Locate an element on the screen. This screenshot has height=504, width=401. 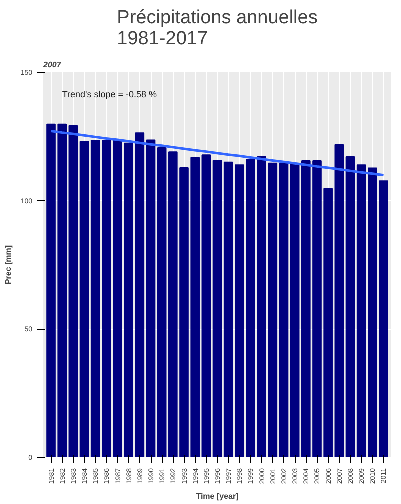
chart-title: Précipitations annuelles 1981-2017 is located at coordinates (217, 29).